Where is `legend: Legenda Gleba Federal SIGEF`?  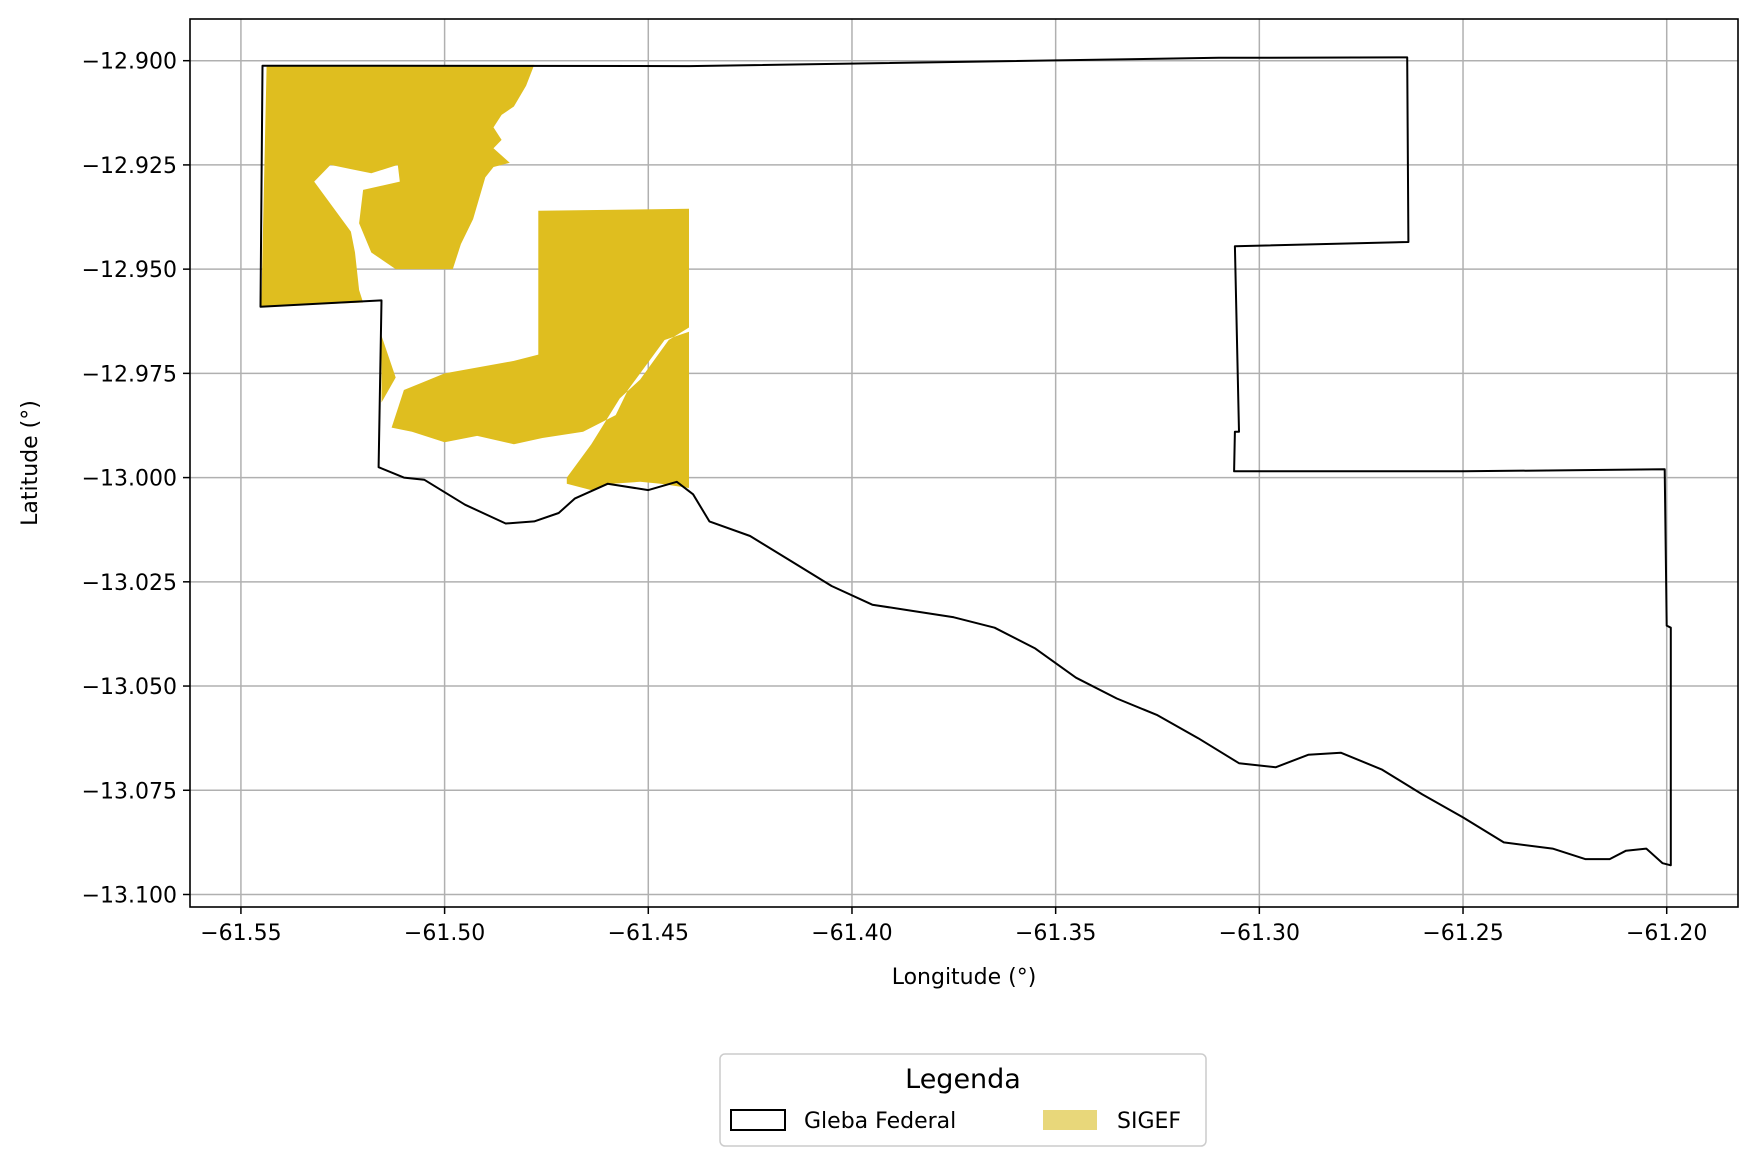
legend: Legenda Gleba Federal SIGEF is located at coordinates (963, 1100).